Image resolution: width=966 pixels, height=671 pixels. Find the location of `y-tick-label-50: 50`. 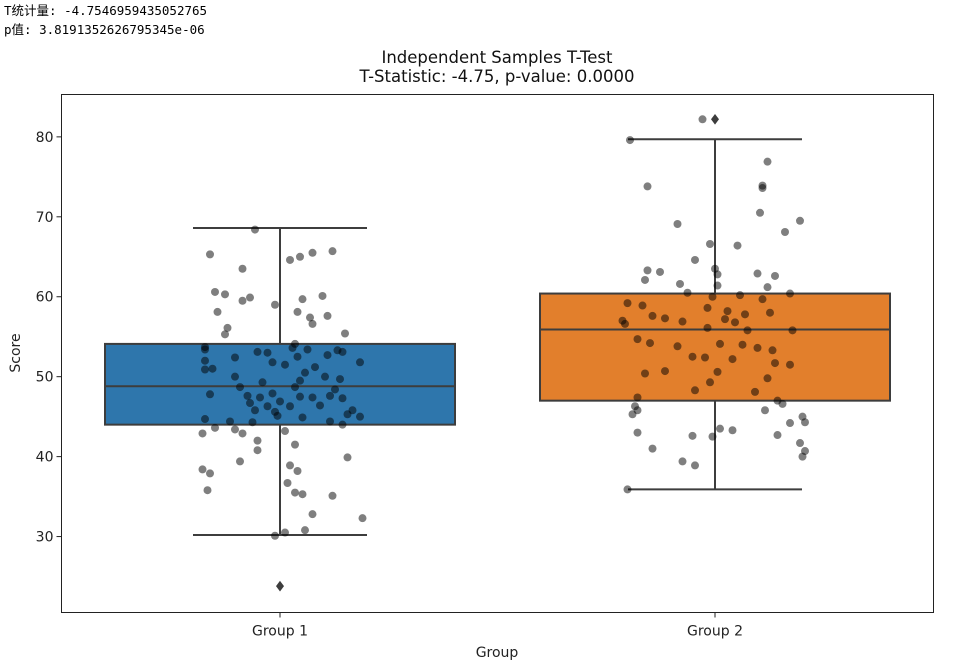

y-tick-label-50: 50 is located at coordinates (45, 378).